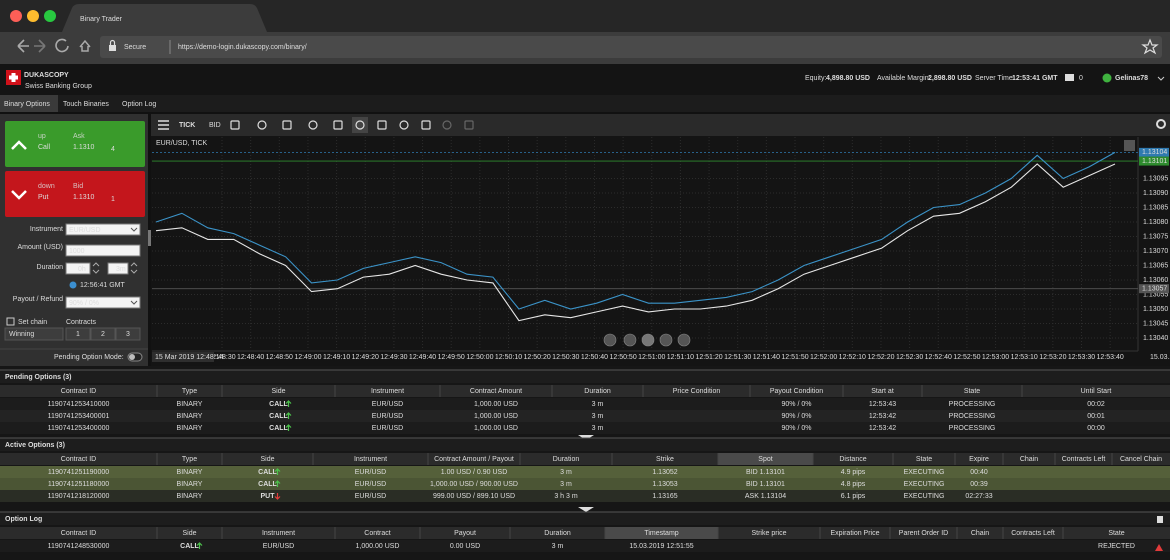  I want to click on put-button, so click(75, 194).